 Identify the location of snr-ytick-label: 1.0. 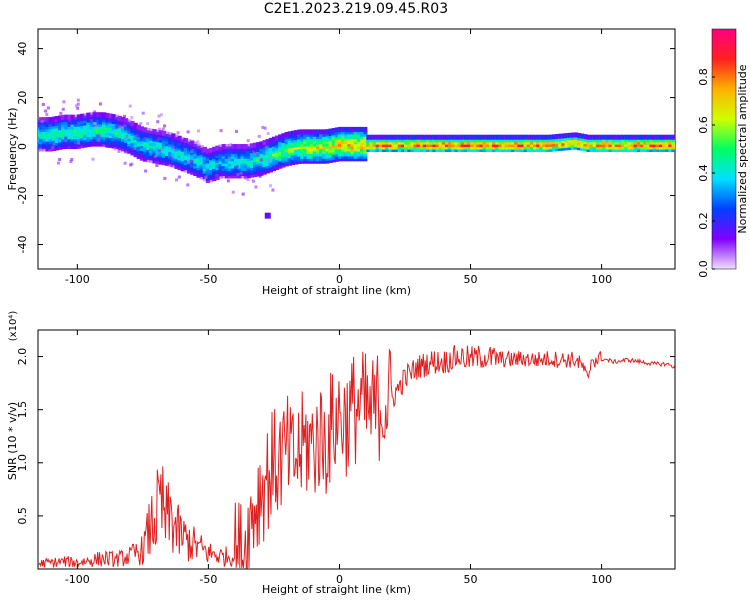
(22, 463).